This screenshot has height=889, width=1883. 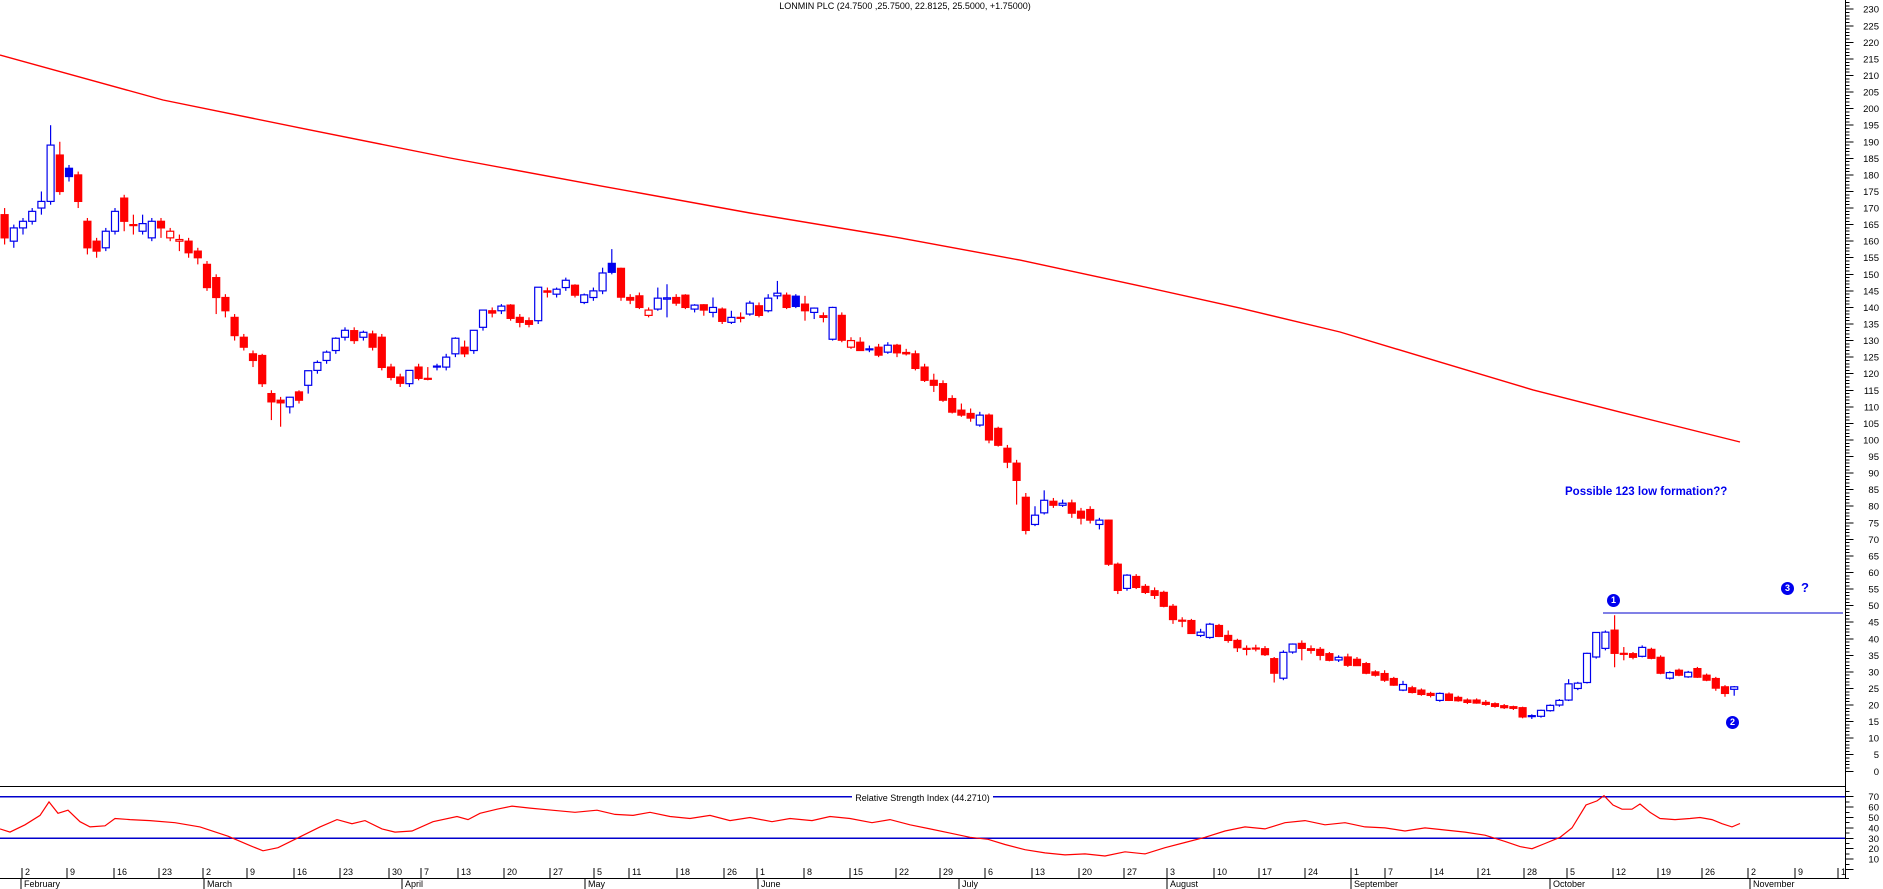 I want to click on price-tick-label: 180, so click(x=1871, y=175).